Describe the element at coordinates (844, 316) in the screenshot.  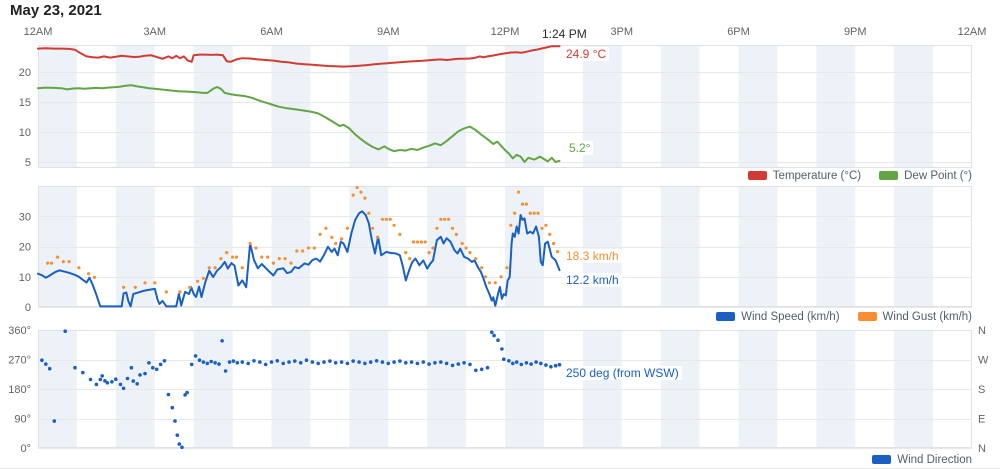
I see `legend-wind: Wind Speed (km/h) Wind Gust (km/h)` at that location.